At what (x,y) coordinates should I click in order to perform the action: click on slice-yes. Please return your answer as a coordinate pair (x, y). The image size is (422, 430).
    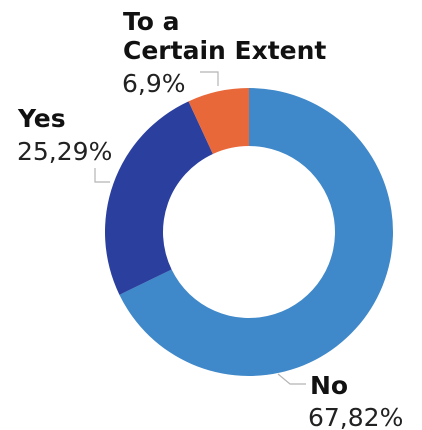
    Looking at the image, I should click on (158, 198).